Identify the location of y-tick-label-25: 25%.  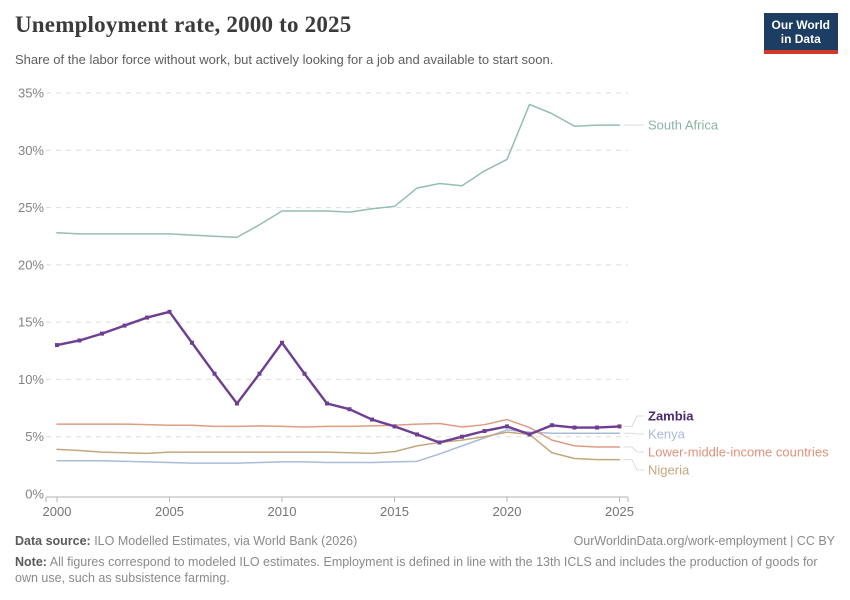
(31, 207).